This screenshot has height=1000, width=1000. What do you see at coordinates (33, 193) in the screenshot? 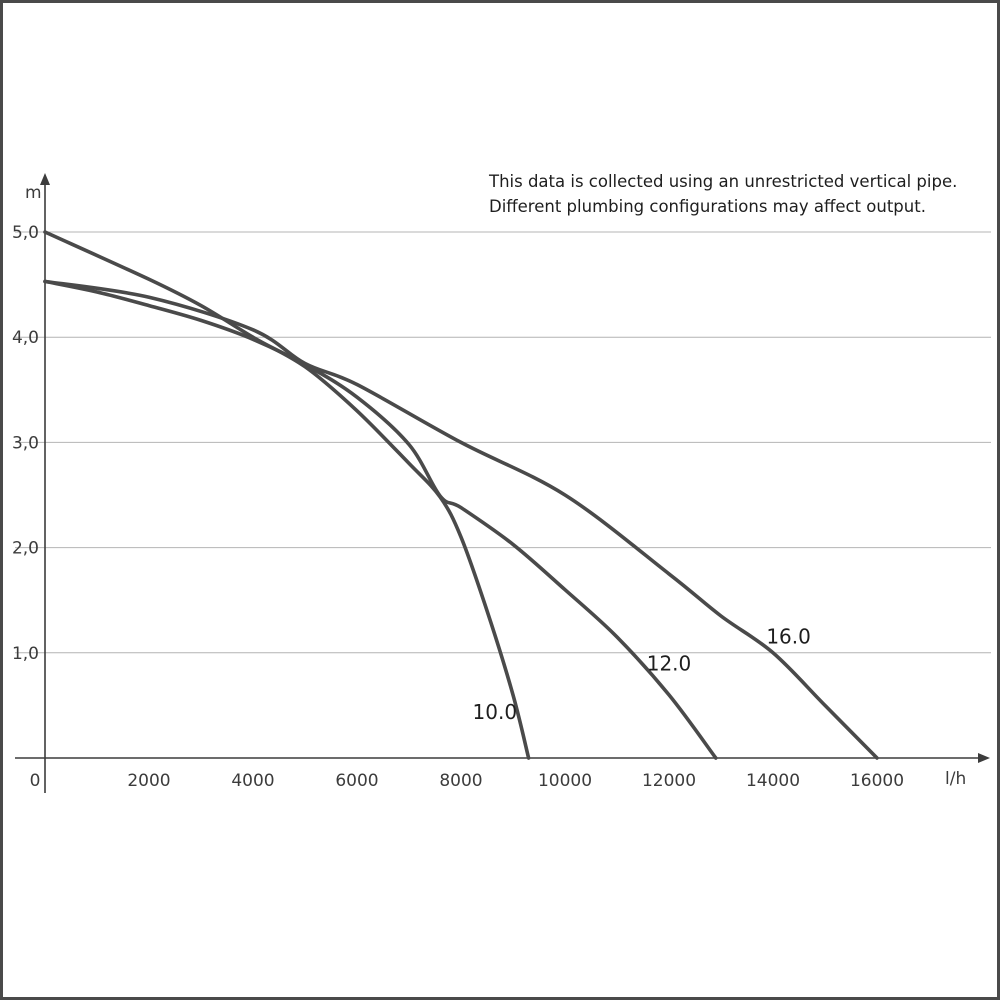
I see `y-axis-unit-label: m` at bounding box center [33, 193].